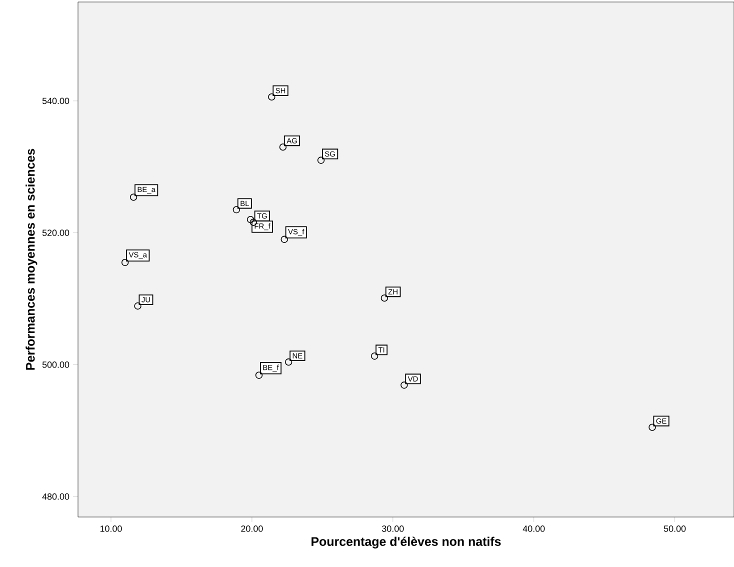 The width and height of the screenshot is (734, 567). What do you see at coordinates (56, 233) in the screenshot?
I see `y-tick-label: 520.00` at bounding box center [56, 233].